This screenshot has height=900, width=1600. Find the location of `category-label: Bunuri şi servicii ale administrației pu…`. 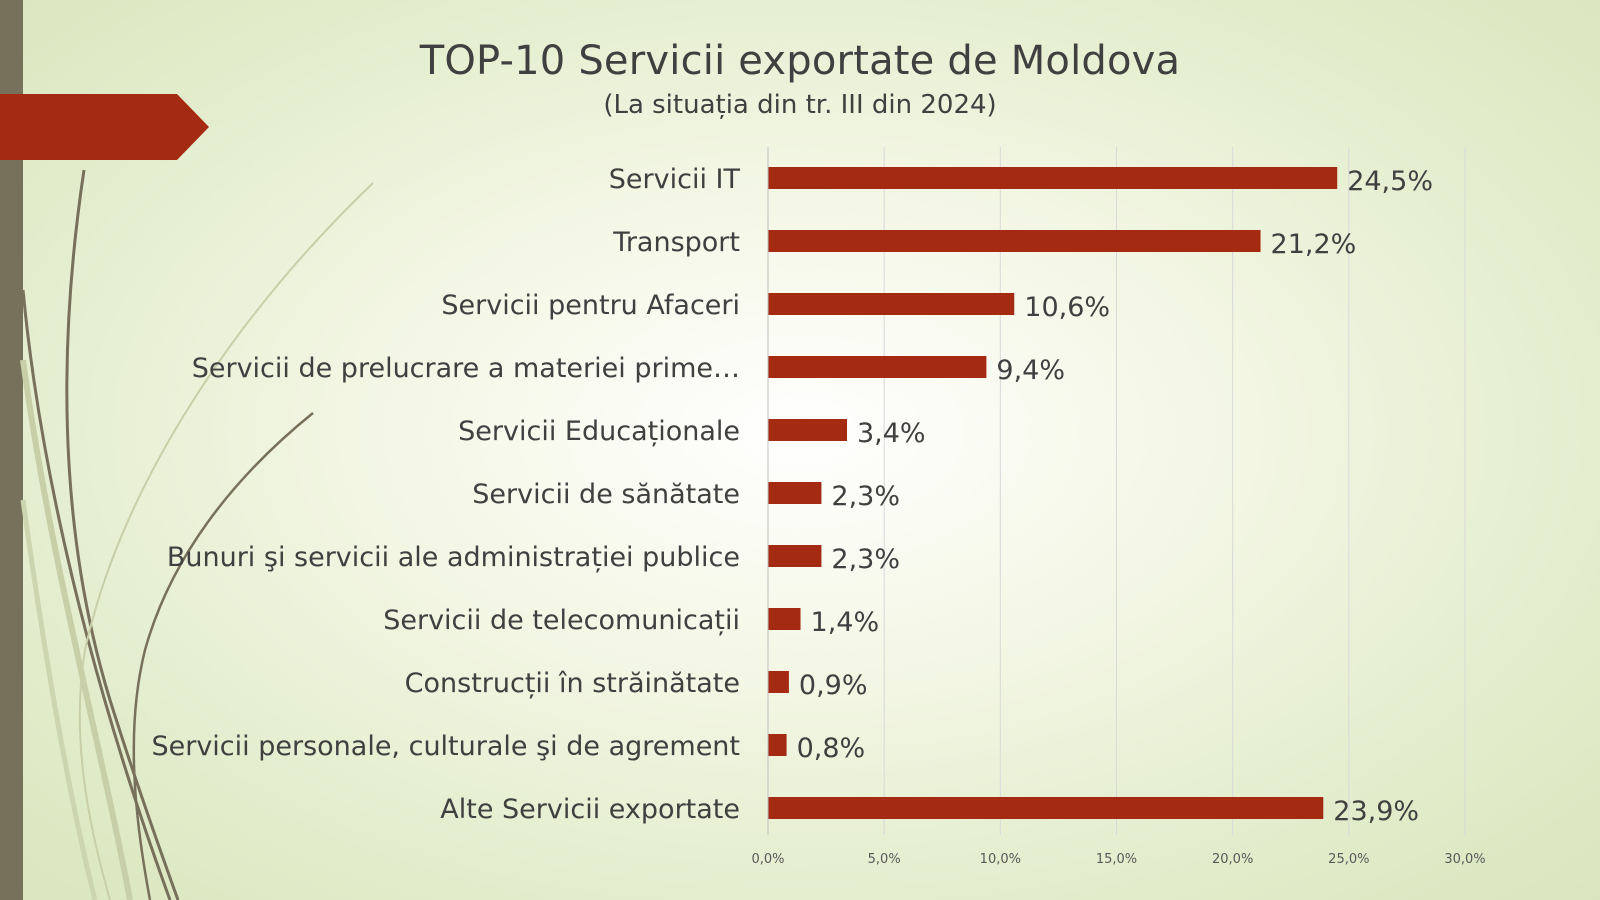

category-label: Bunuri şi servicii ale administrației pu… is located at coordinates (453, 557).